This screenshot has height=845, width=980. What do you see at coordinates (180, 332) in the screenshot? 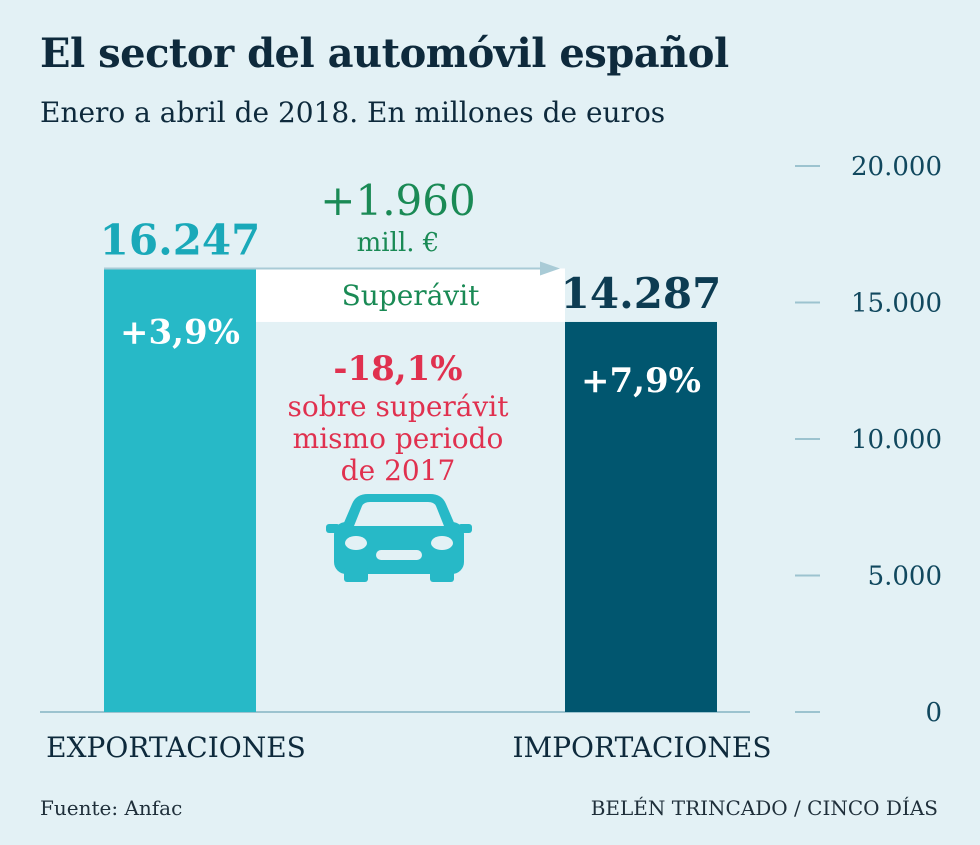
I see `bar-change-label-exportaciones: +3,9%` at bounding box center [180, 332].